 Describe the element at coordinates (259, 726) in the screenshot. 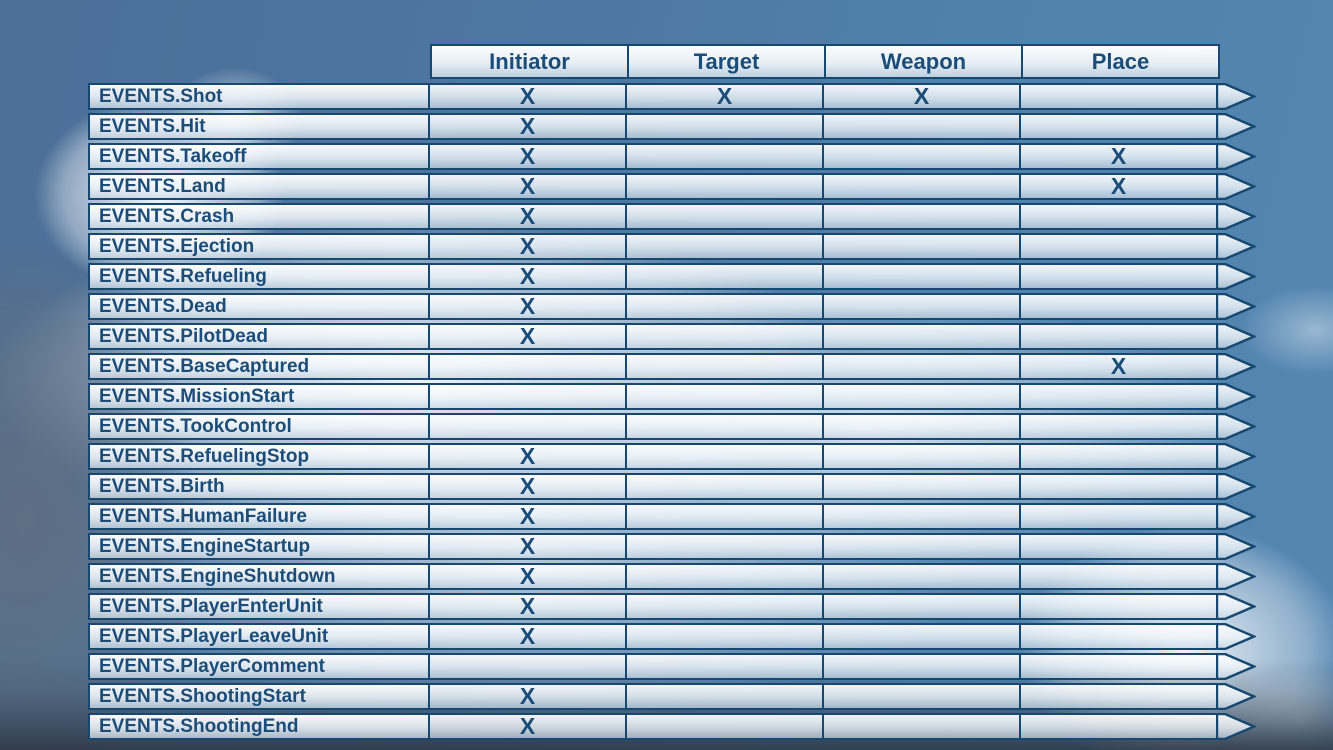

I see `row-label: EVENTS.ShootingEnd` at that location.